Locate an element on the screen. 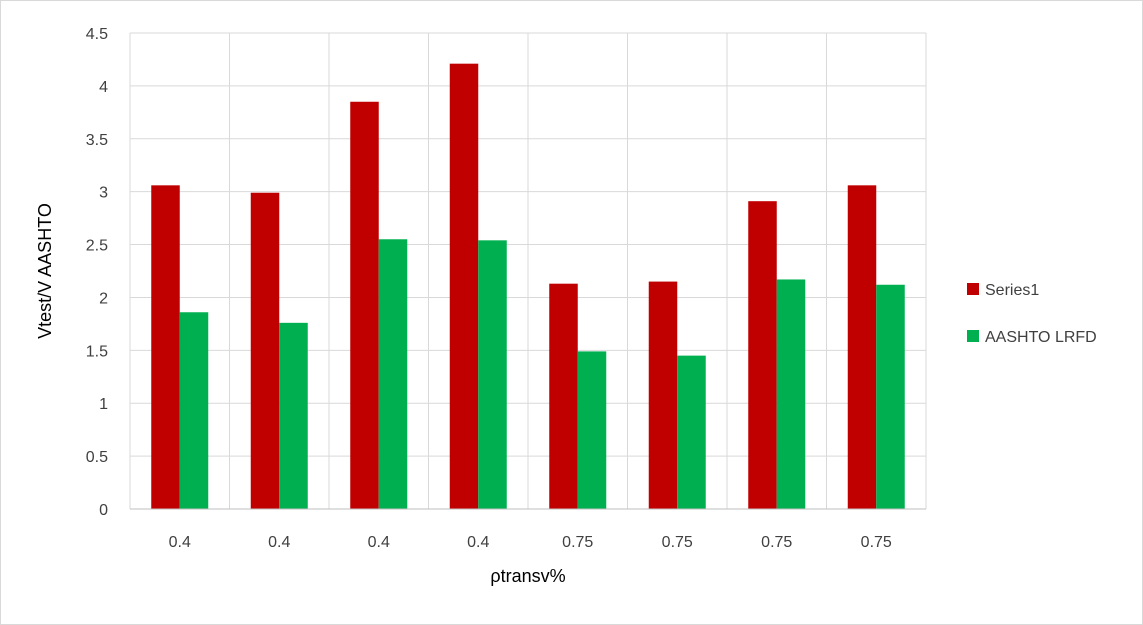 Image resolution: width=1143 pixels, height=625 pixels. y-tick-label: 3.5 is located at coordinates (97, 140).